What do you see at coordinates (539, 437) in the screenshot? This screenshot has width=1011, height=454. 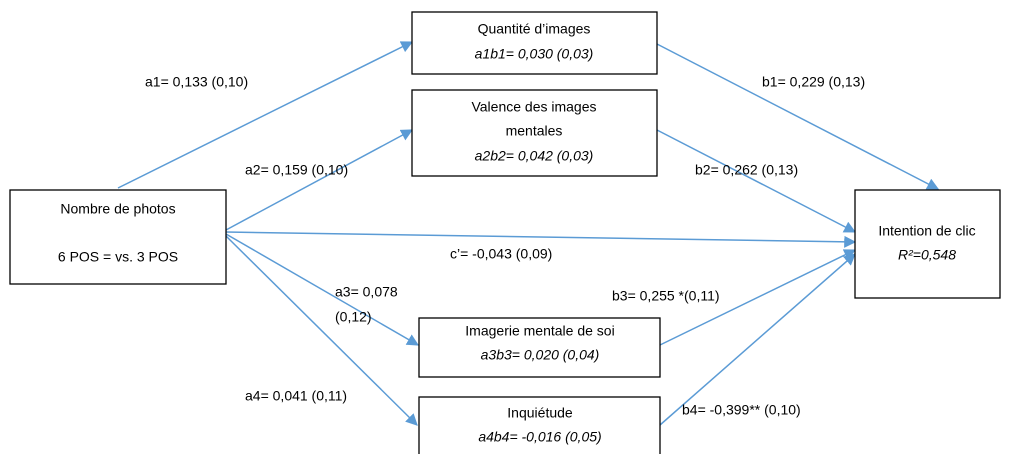 I see `node-label: a4b4= -0,016 (0,05)` at bounding box center [539, 437].